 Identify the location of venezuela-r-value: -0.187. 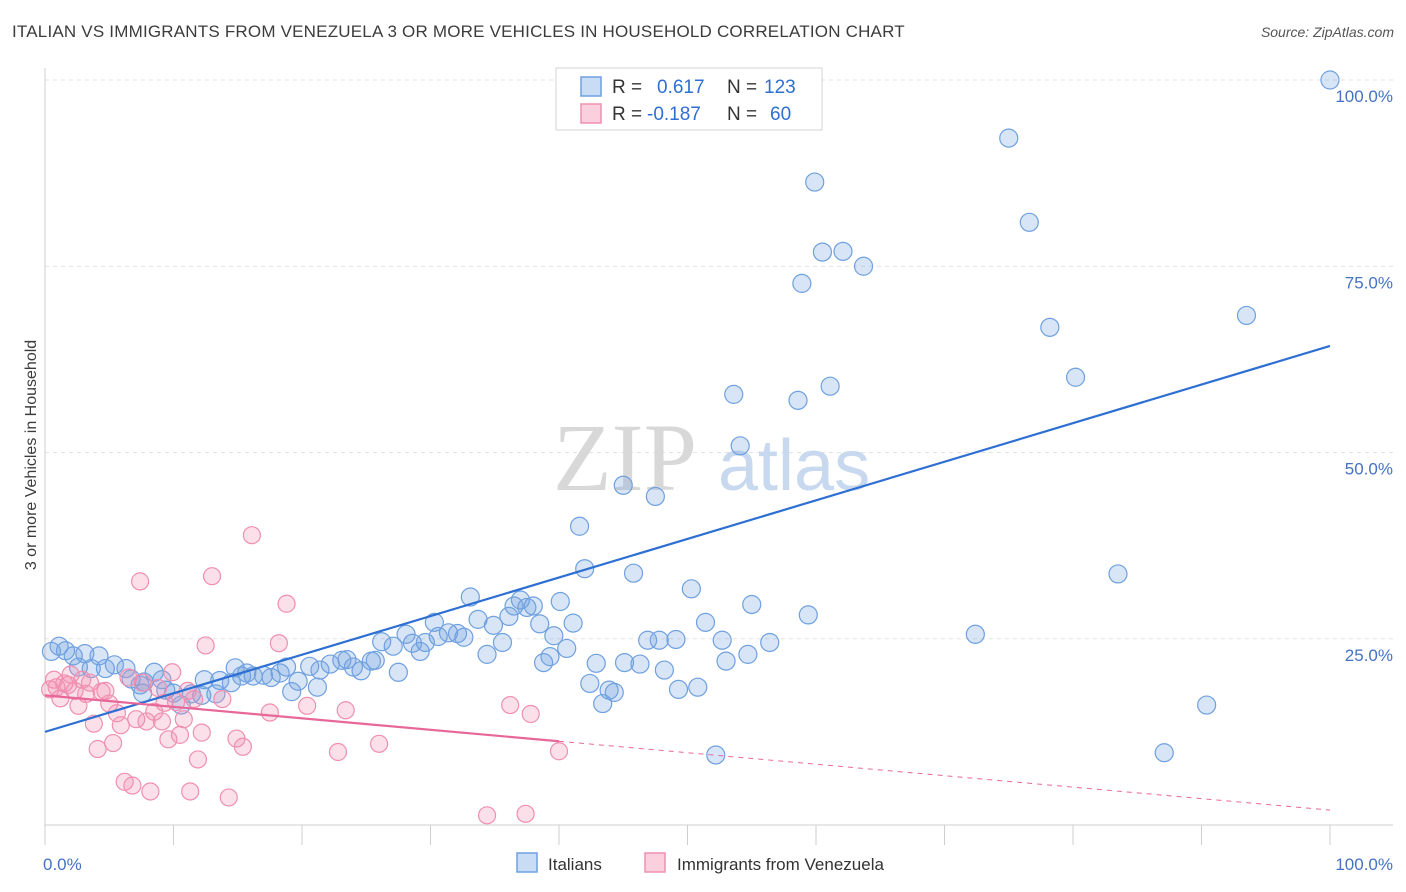
(674, 114).